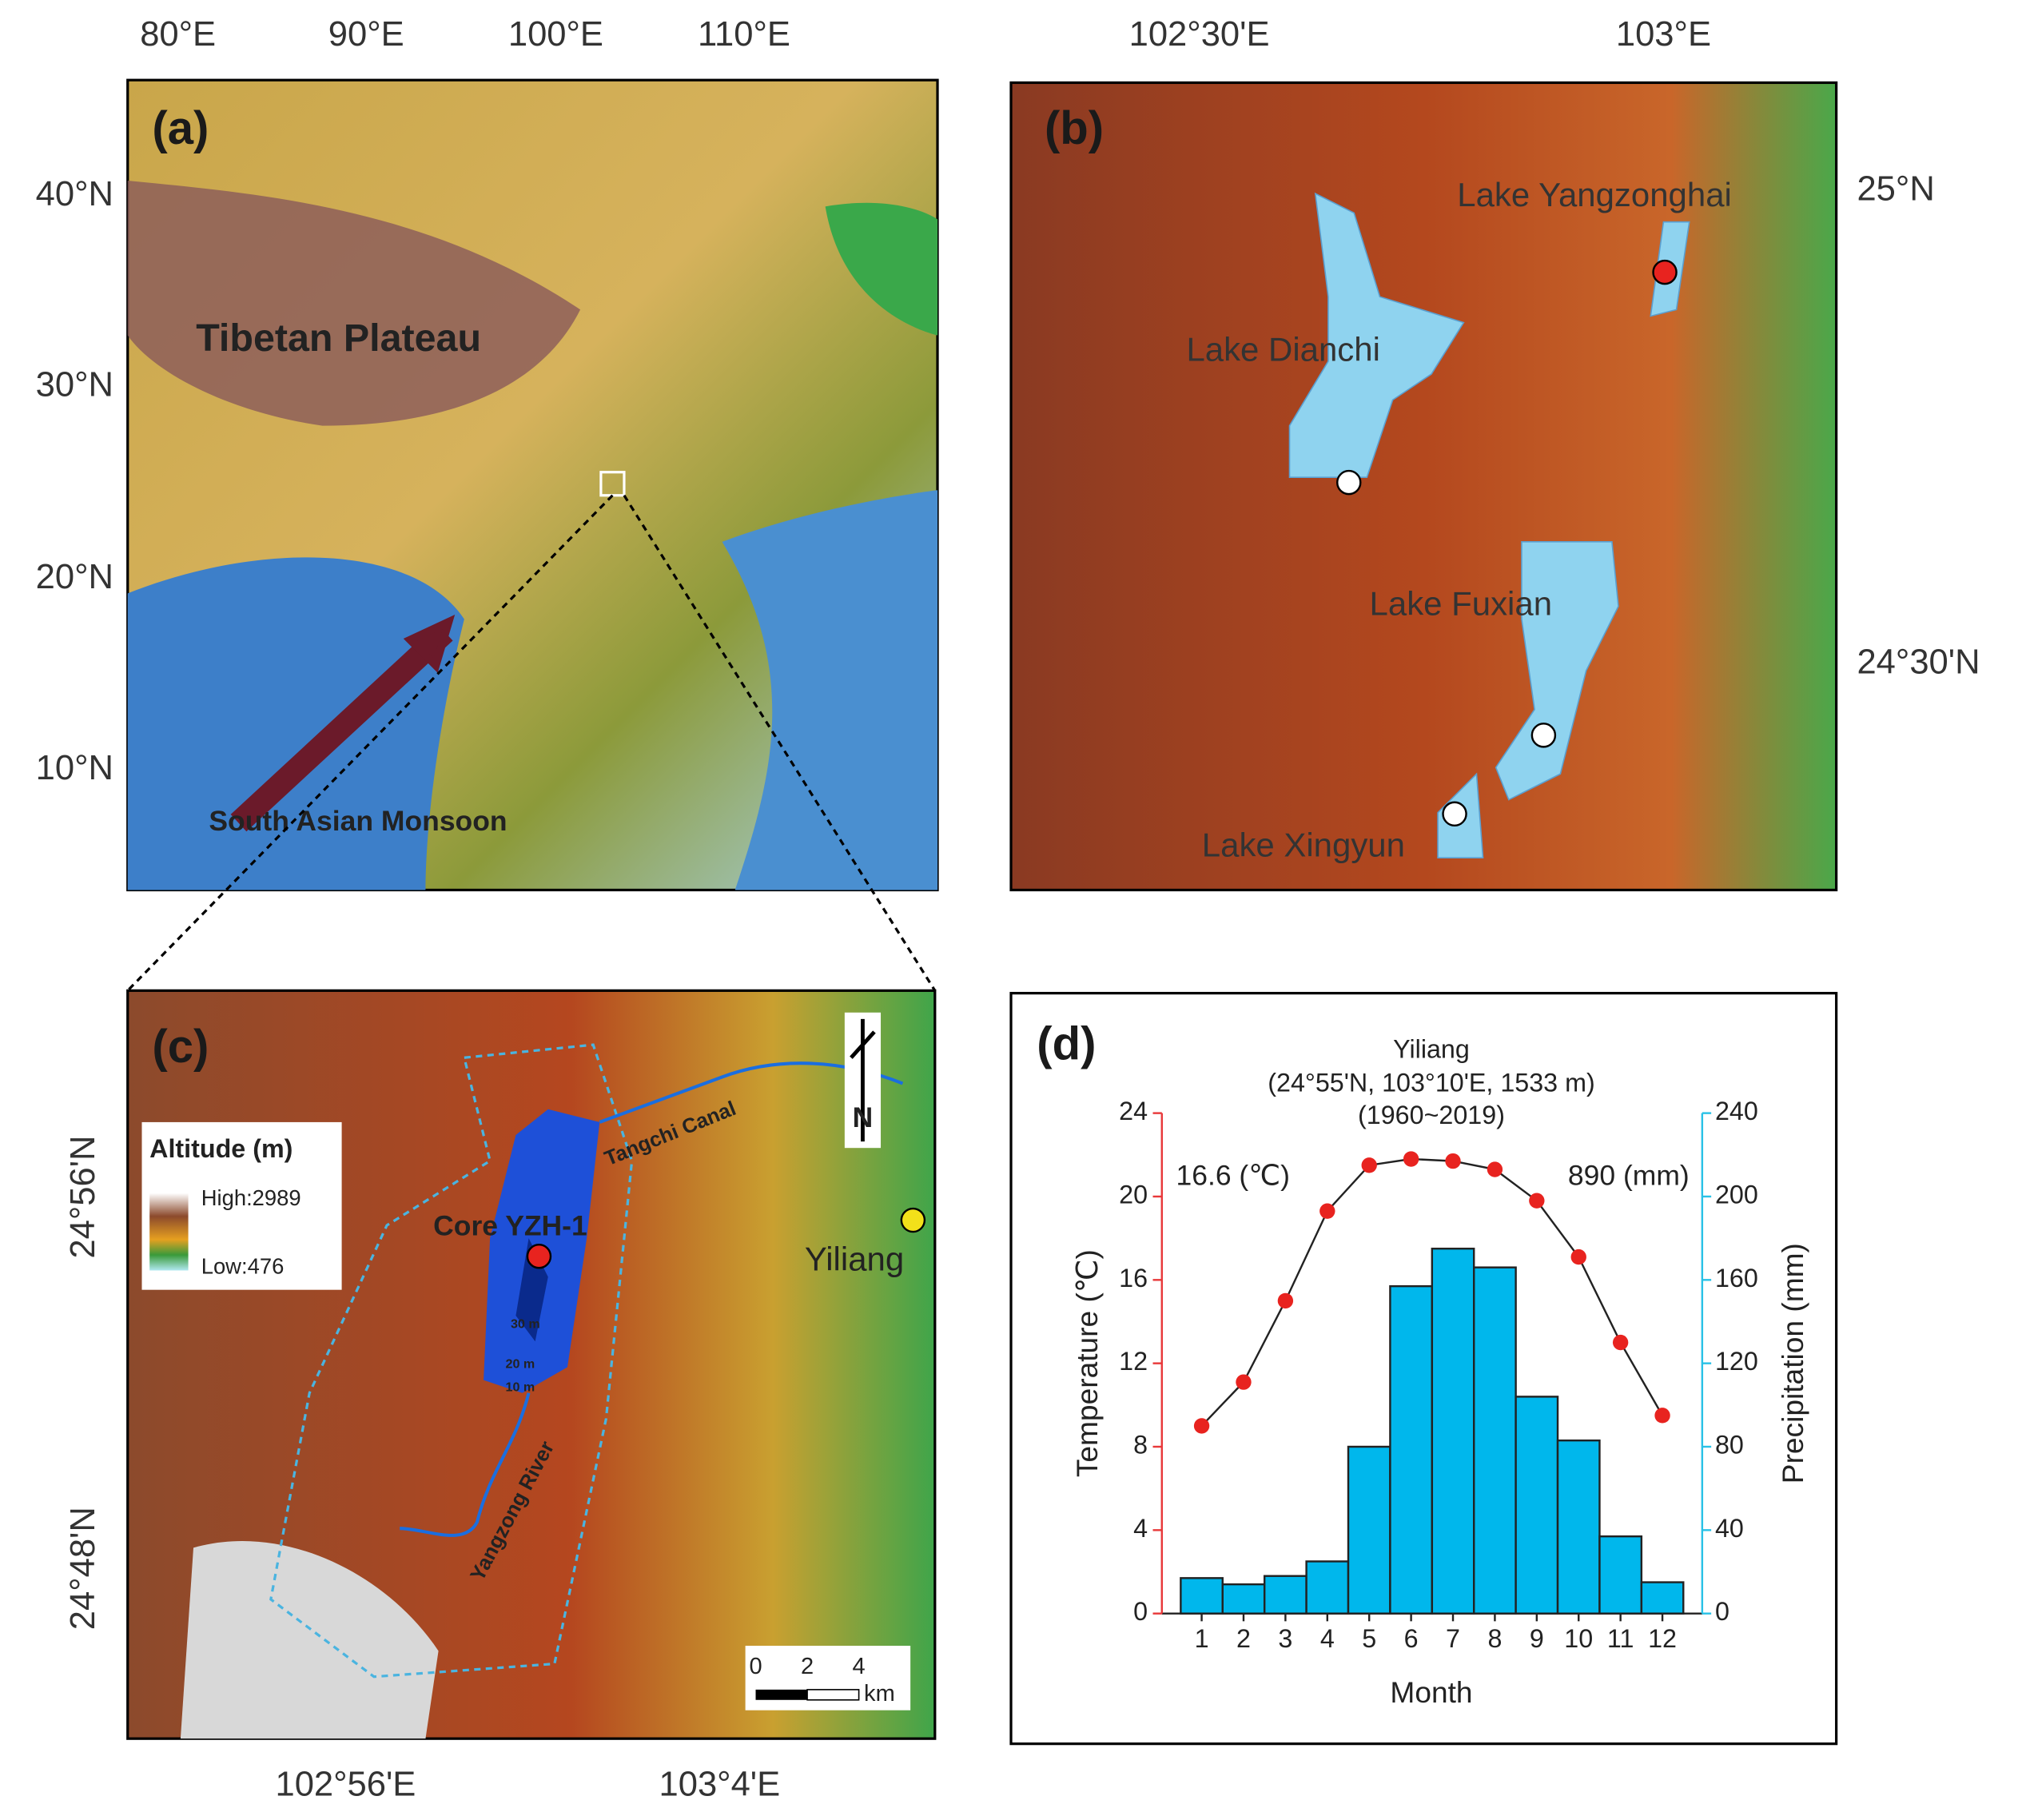 Image resolution: width=2022 pixels, height=1820 pixels. What do you see at coordinates (1736, 1361) in the screenshot?
I see `y2-tick-label: 120` at bounding box center [1736, 1361].